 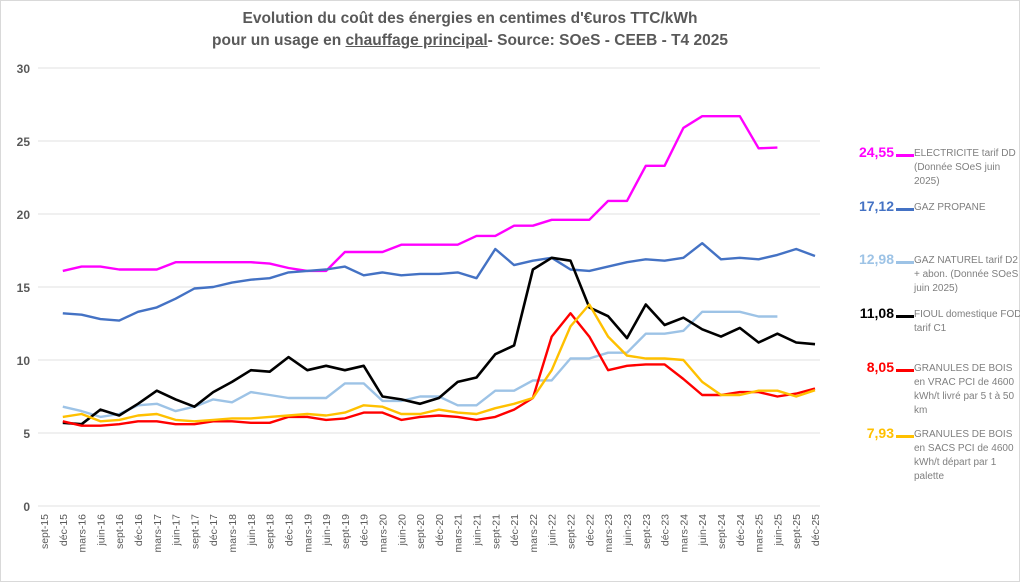 What do you see at coordinates (950, 207) in the screenshot?
I see `legend-label: GAZ PROPANE` at bounding box center [950, 207].